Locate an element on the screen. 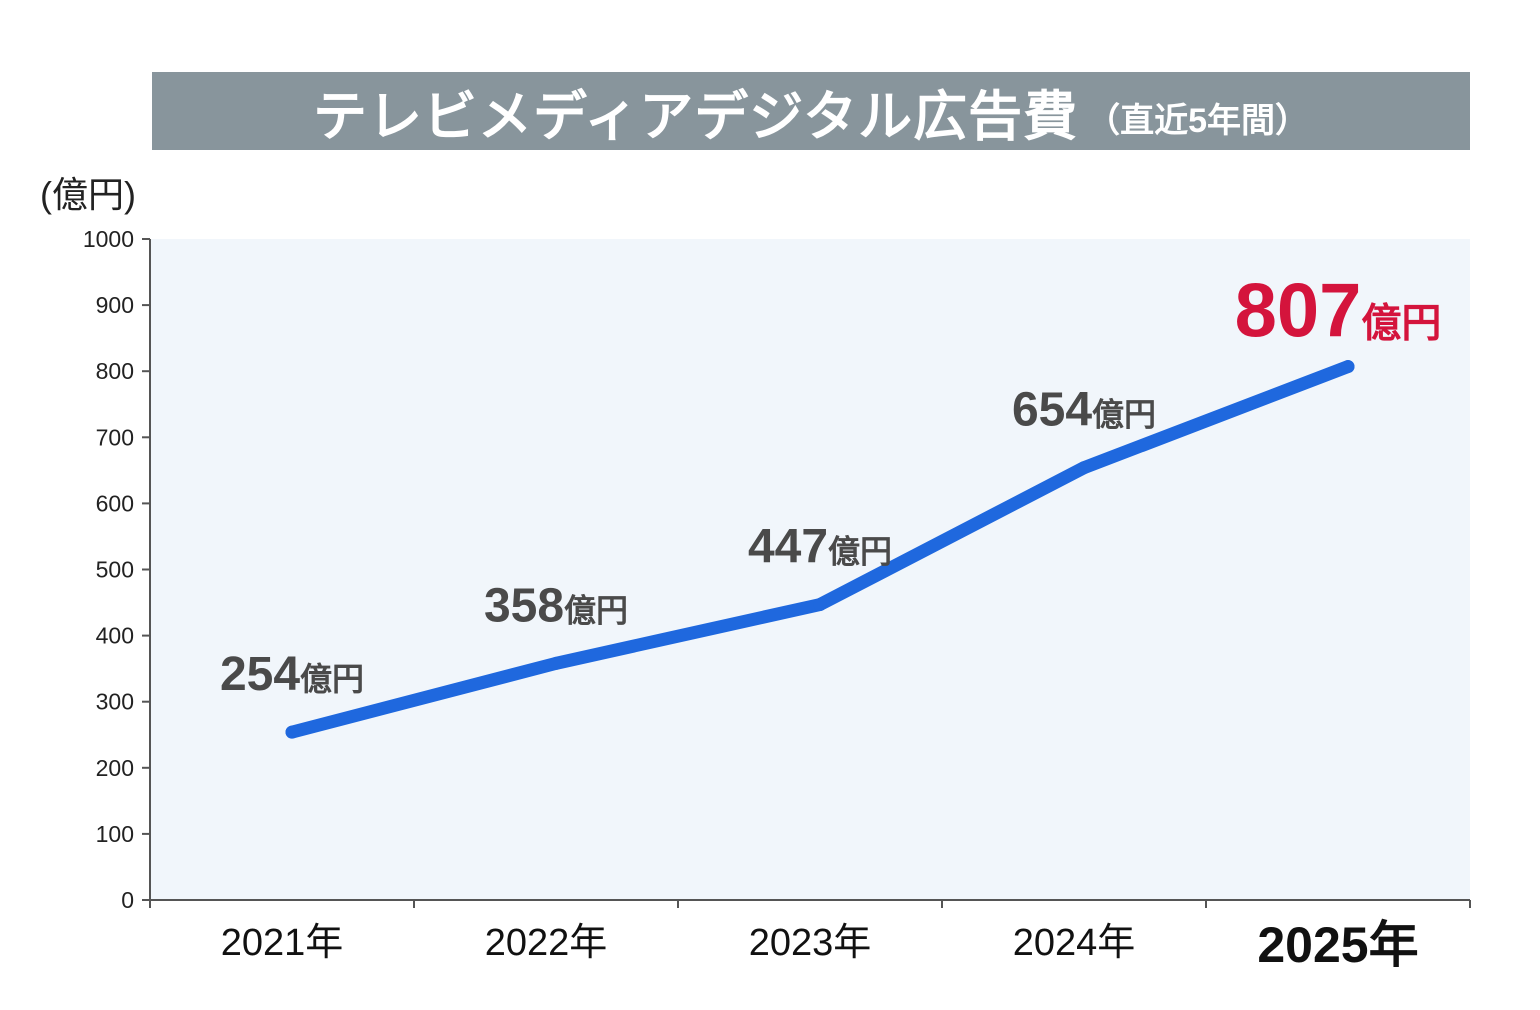 The width and height of the screenshot is (1540, 1010). y-tick-label: 1000 is located at coordinates (108, 239).